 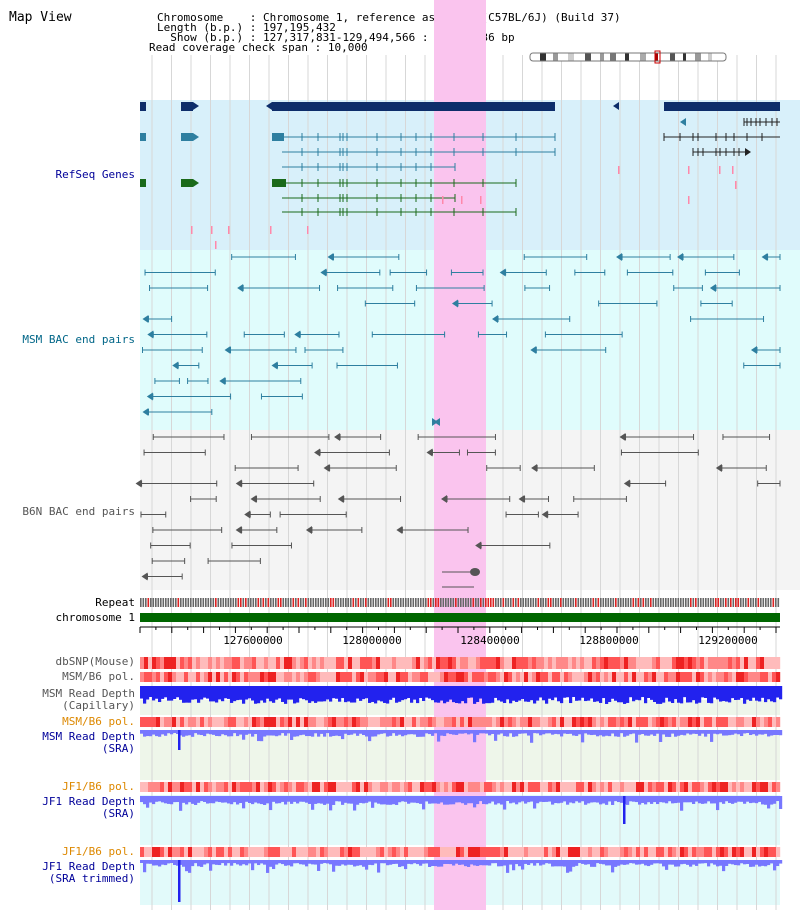 What do you see at coordinates (78, 511) in the screenshot?
I see `track-label-b6n-bac: B6N BAC end pairs` at bounding box center [78, 511].